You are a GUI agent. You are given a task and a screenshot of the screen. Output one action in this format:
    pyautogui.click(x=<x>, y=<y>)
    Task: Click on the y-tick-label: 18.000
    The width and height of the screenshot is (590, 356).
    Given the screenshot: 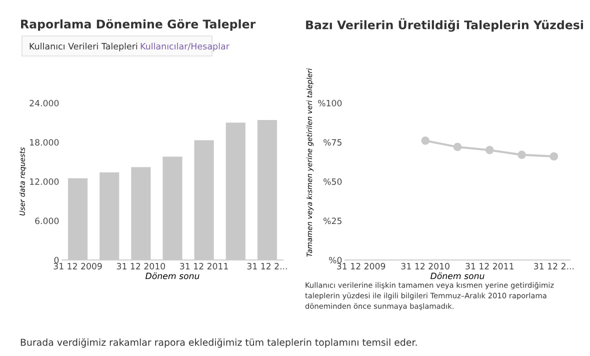 What is the action you would take?
    pyautogui.click(x=44, y=142)
    